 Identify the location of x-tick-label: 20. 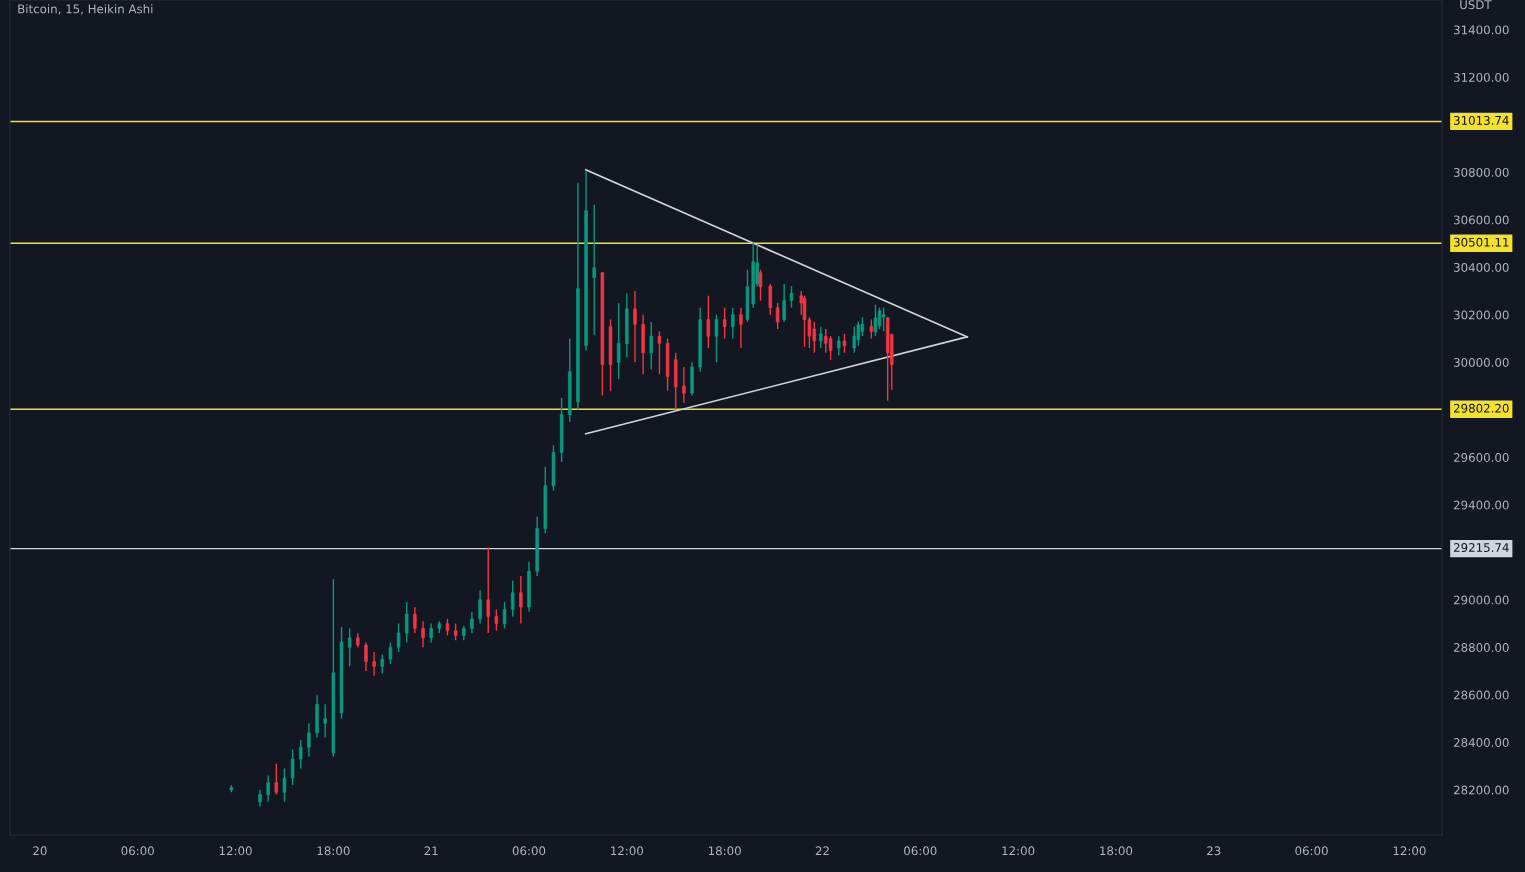
(40, 851).